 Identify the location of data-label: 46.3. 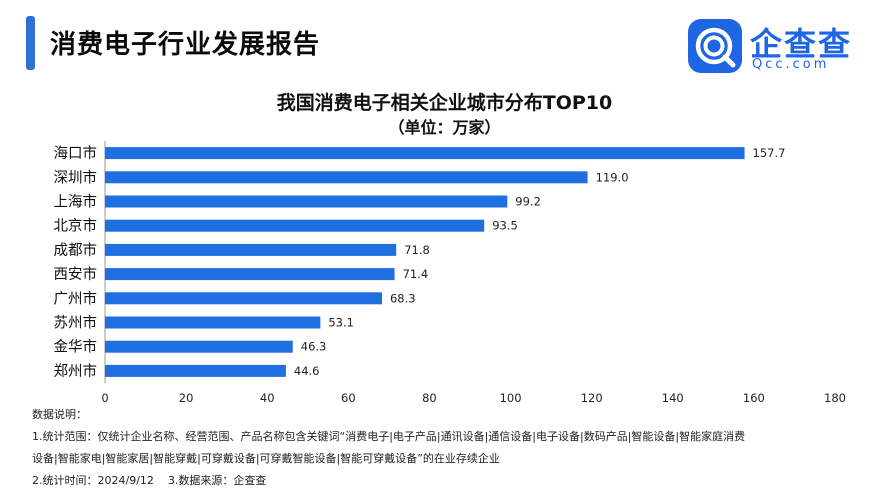
(314, 347).